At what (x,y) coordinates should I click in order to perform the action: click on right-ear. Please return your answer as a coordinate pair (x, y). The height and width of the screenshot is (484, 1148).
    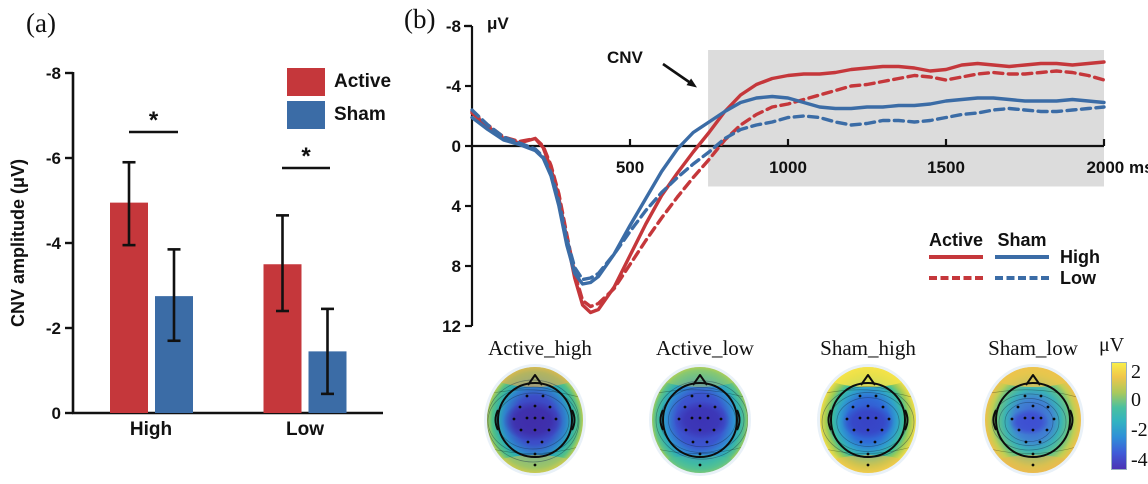
    Looking at the image, I should click on (1071, 420).